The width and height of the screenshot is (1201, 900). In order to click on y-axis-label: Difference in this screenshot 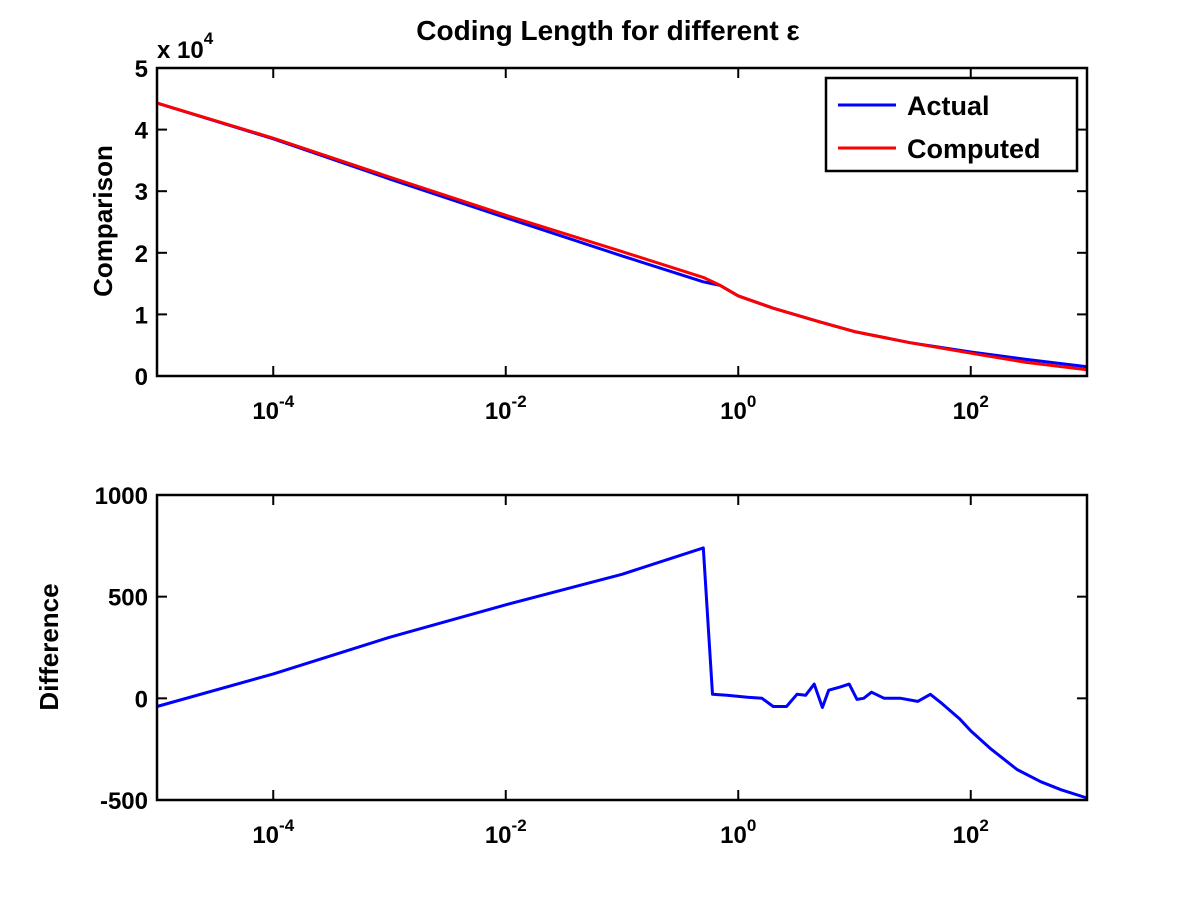, I will do `click(49, 646)`.